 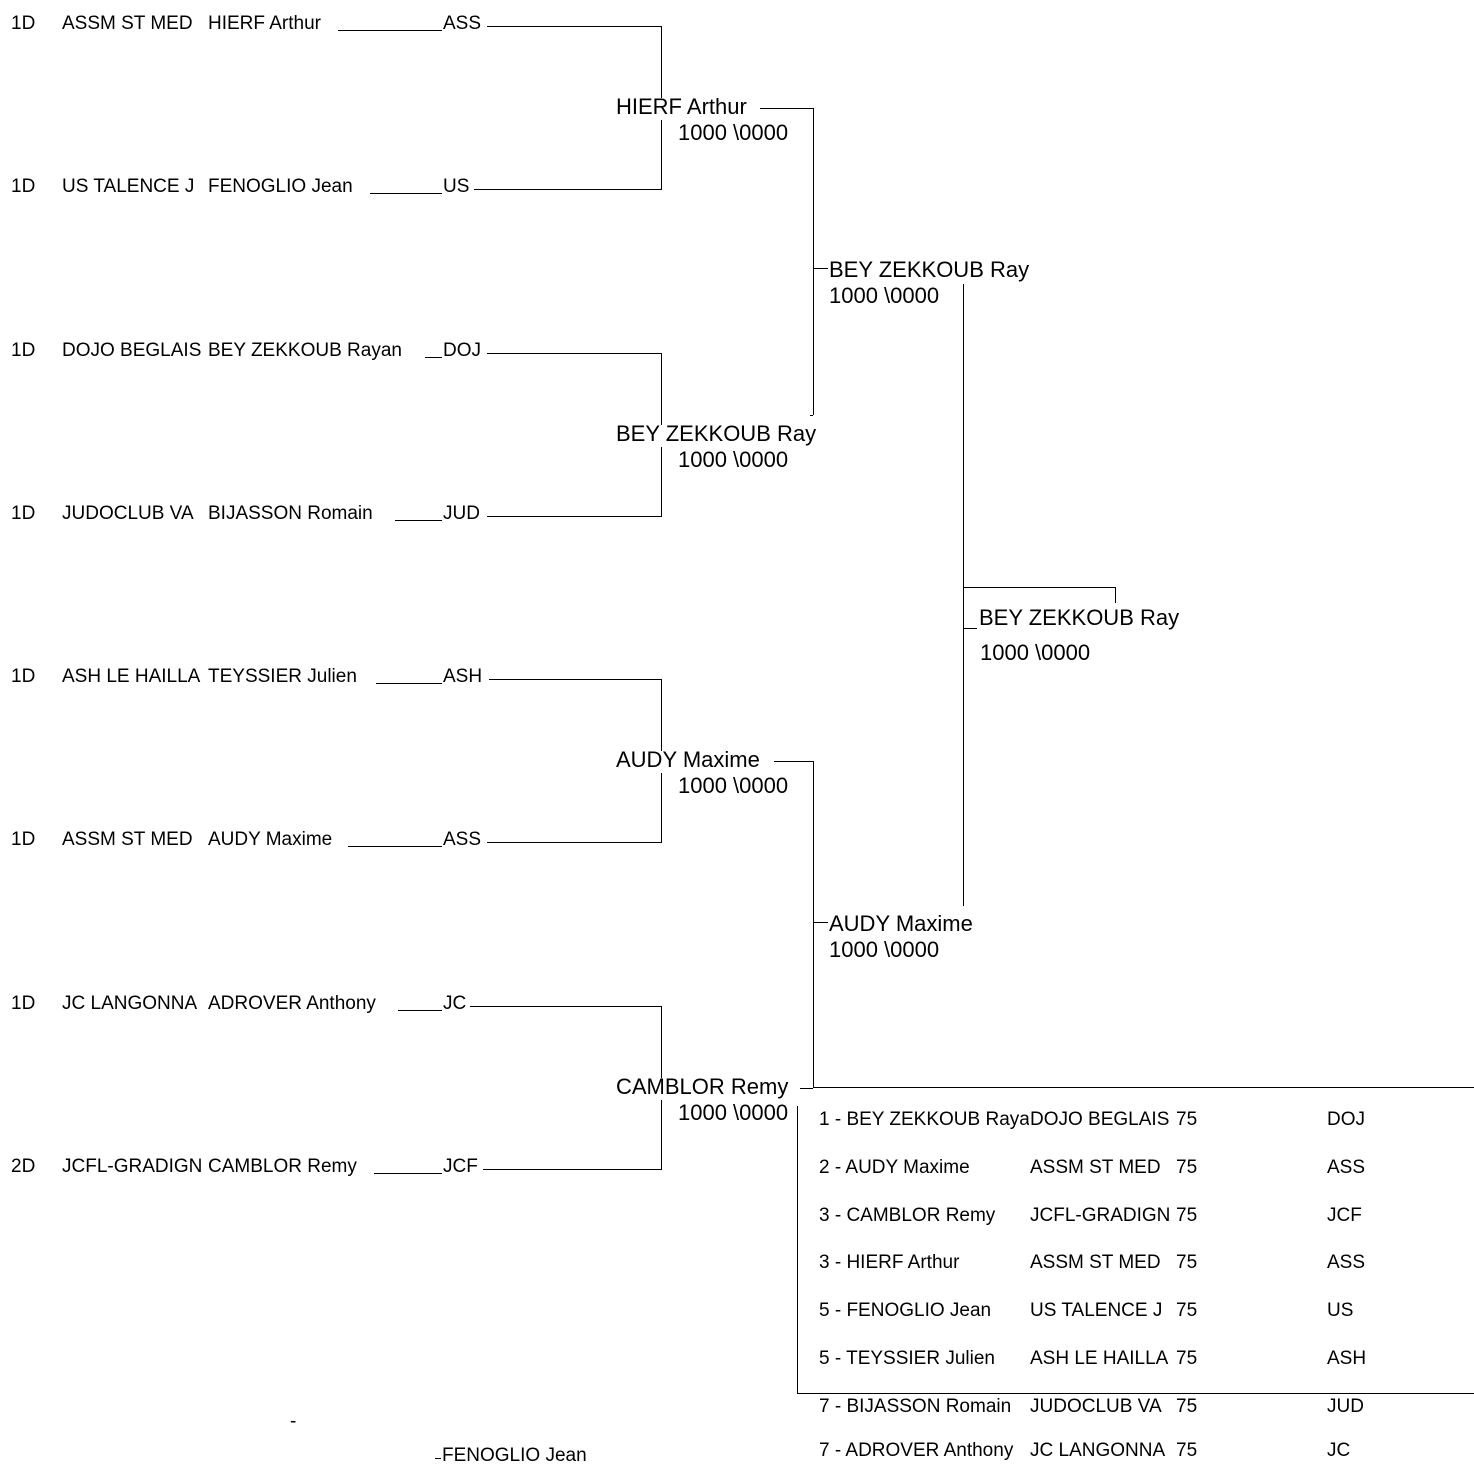 I want to click on result-club: ASH LE HAILLA, so click(x=1099, y=1358).